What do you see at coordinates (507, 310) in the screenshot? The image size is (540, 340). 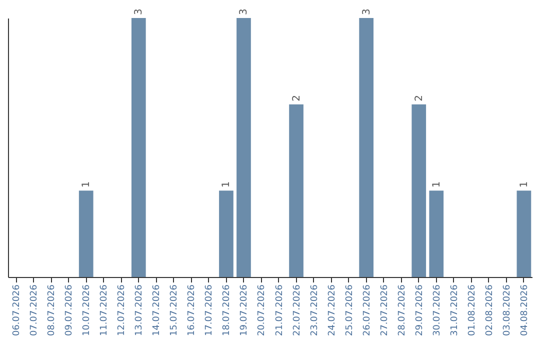 I see `x-tick-label: 03.08.2026` at bounding box center [507, 310].